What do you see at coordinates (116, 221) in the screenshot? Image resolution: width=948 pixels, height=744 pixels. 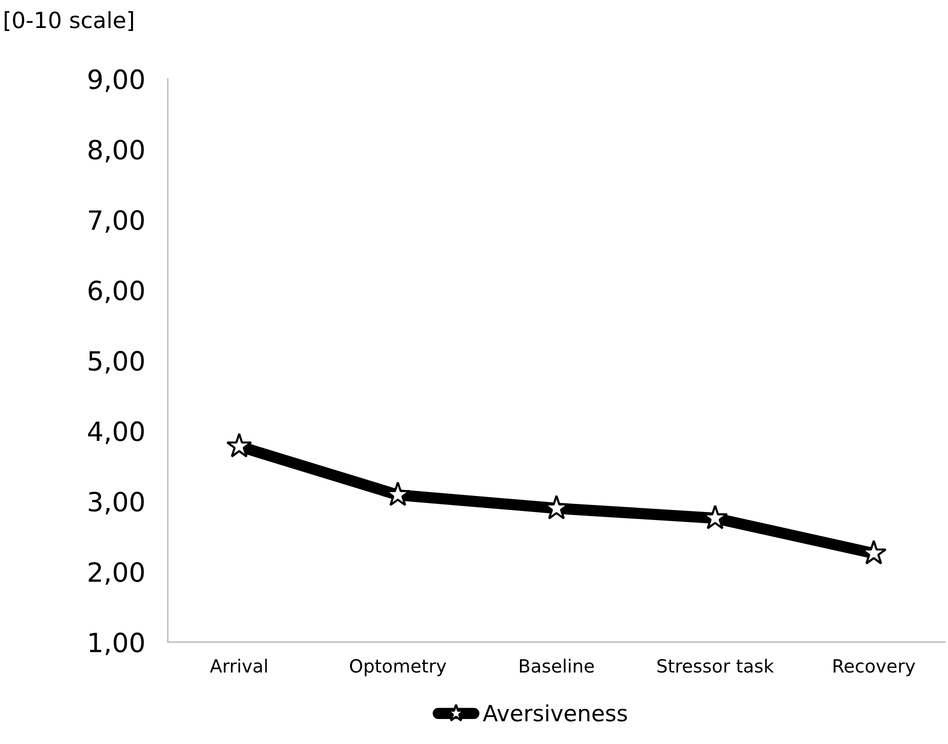 I see `y-tick-label: 7,00` at bounding box center [116, 221].